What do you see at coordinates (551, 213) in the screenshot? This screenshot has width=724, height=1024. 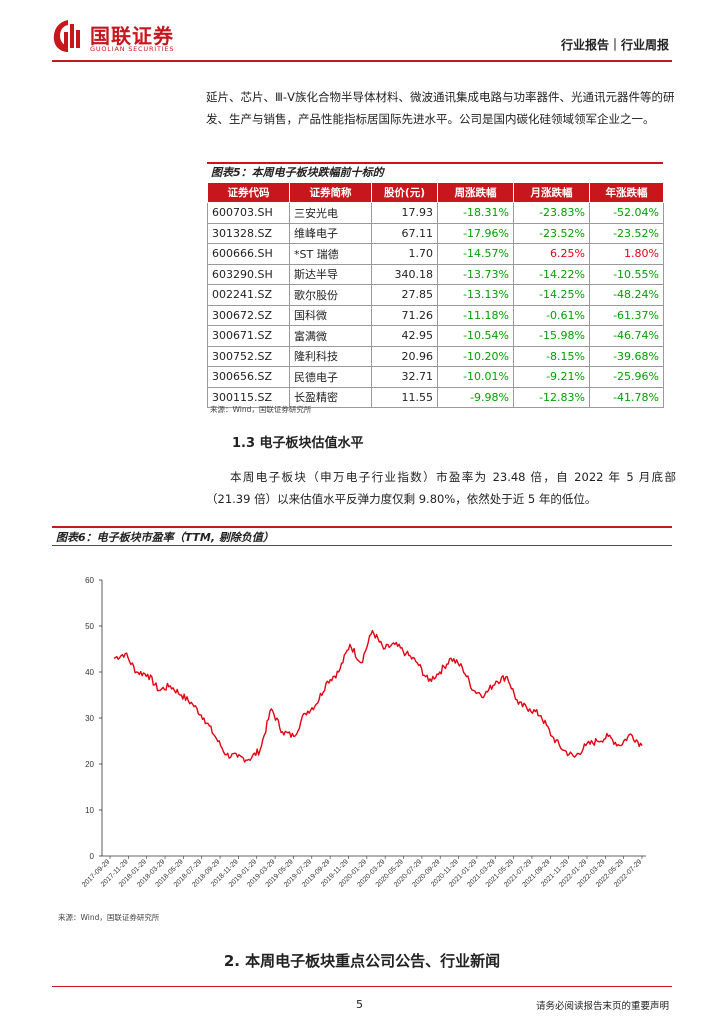 I see `cell-month: -23.83%` at bounding box center [551, 213].